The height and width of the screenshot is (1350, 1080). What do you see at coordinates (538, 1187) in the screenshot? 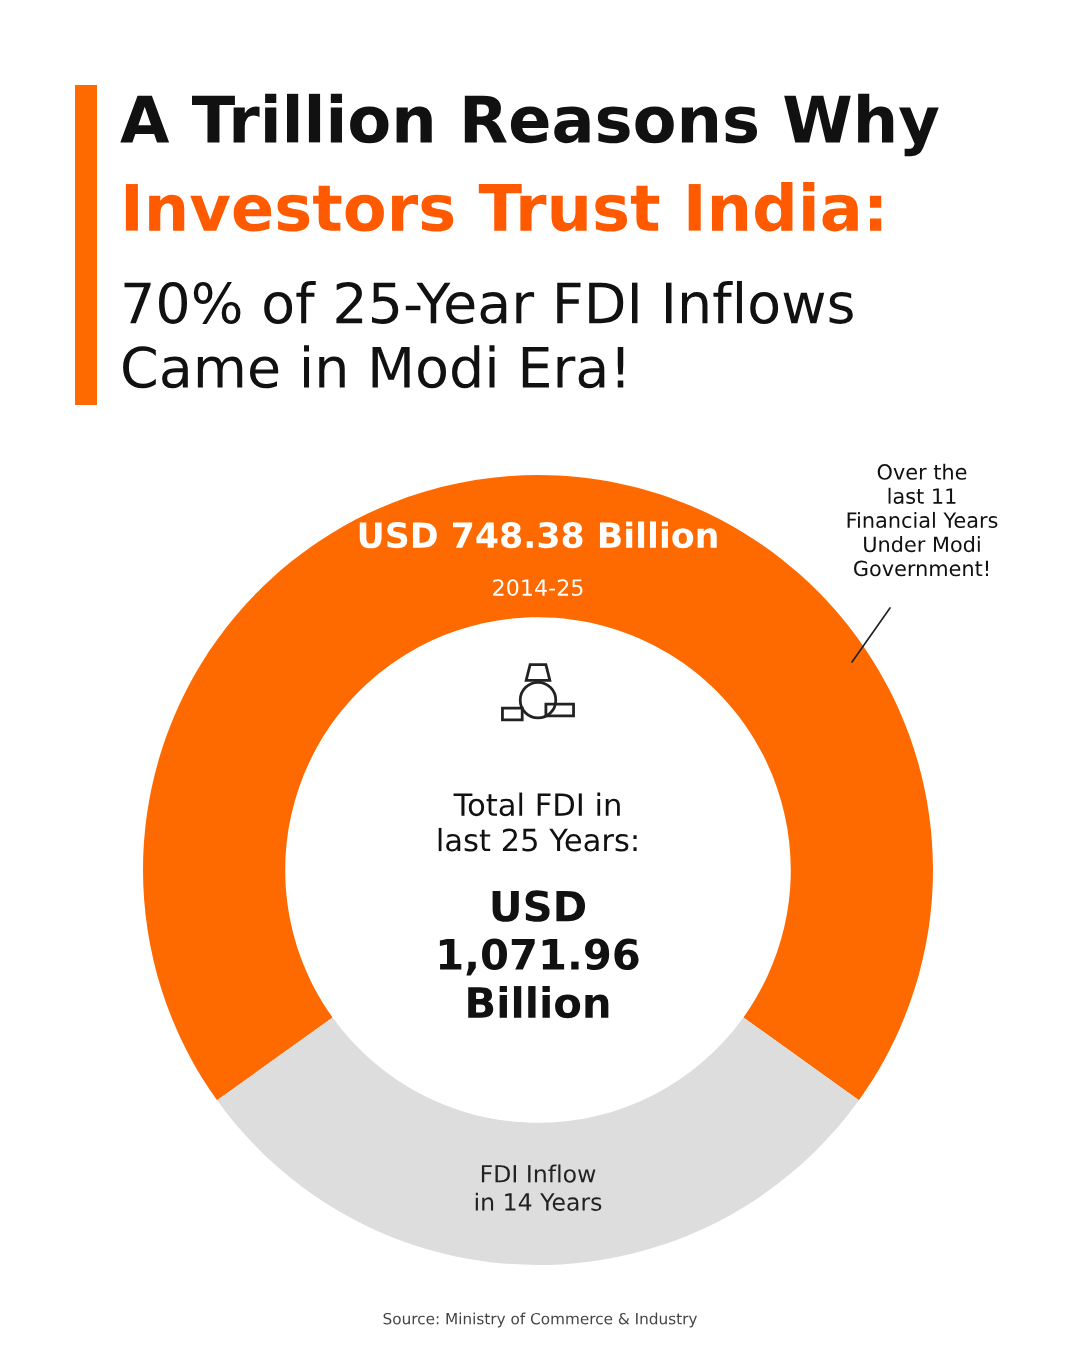
I see `slice-label: FDI Inflow in 14 Years` at bounding box center [538, 1187].